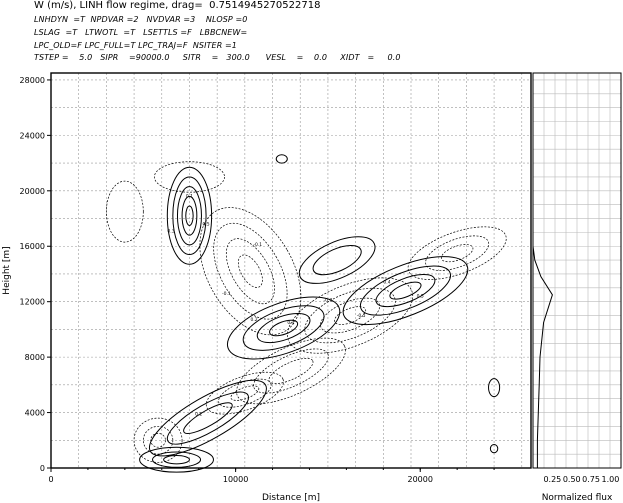 The height and width of the screenshot is (503, 623). Describe the element at coordinates (577, 498) in the screenshot. I see `side-panel-label: Normalized flux` at that location.